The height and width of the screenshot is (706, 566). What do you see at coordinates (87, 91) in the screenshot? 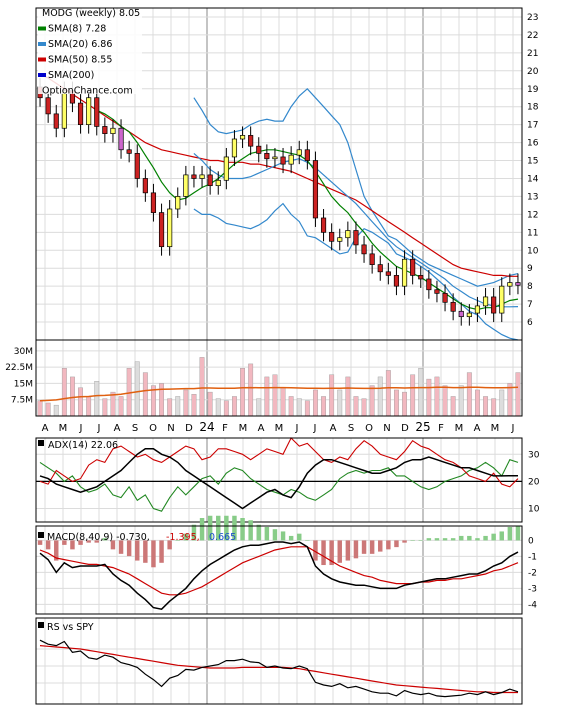
I see `legend-entry: OptionChance.com` at bounding box center [87, 91].